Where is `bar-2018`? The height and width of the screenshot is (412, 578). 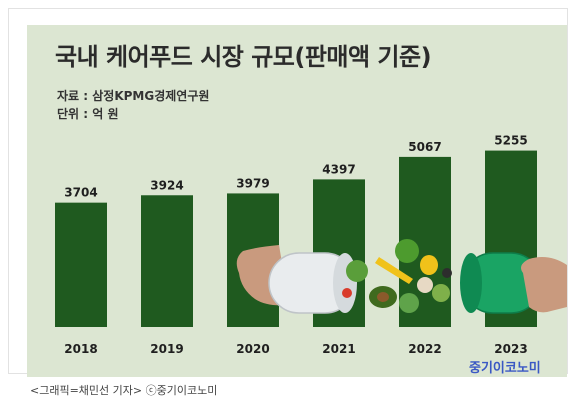
bar-2018 is located at coordinates (81, 264).